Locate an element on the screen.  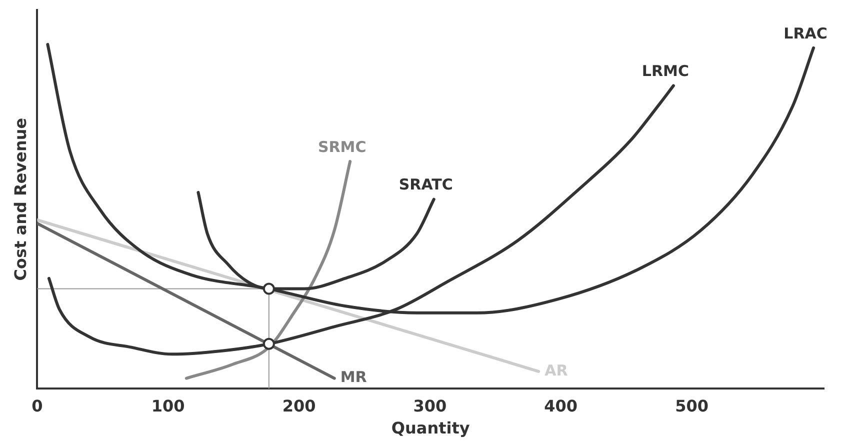
series-label: SRMC is located at coordinates (342, 147).